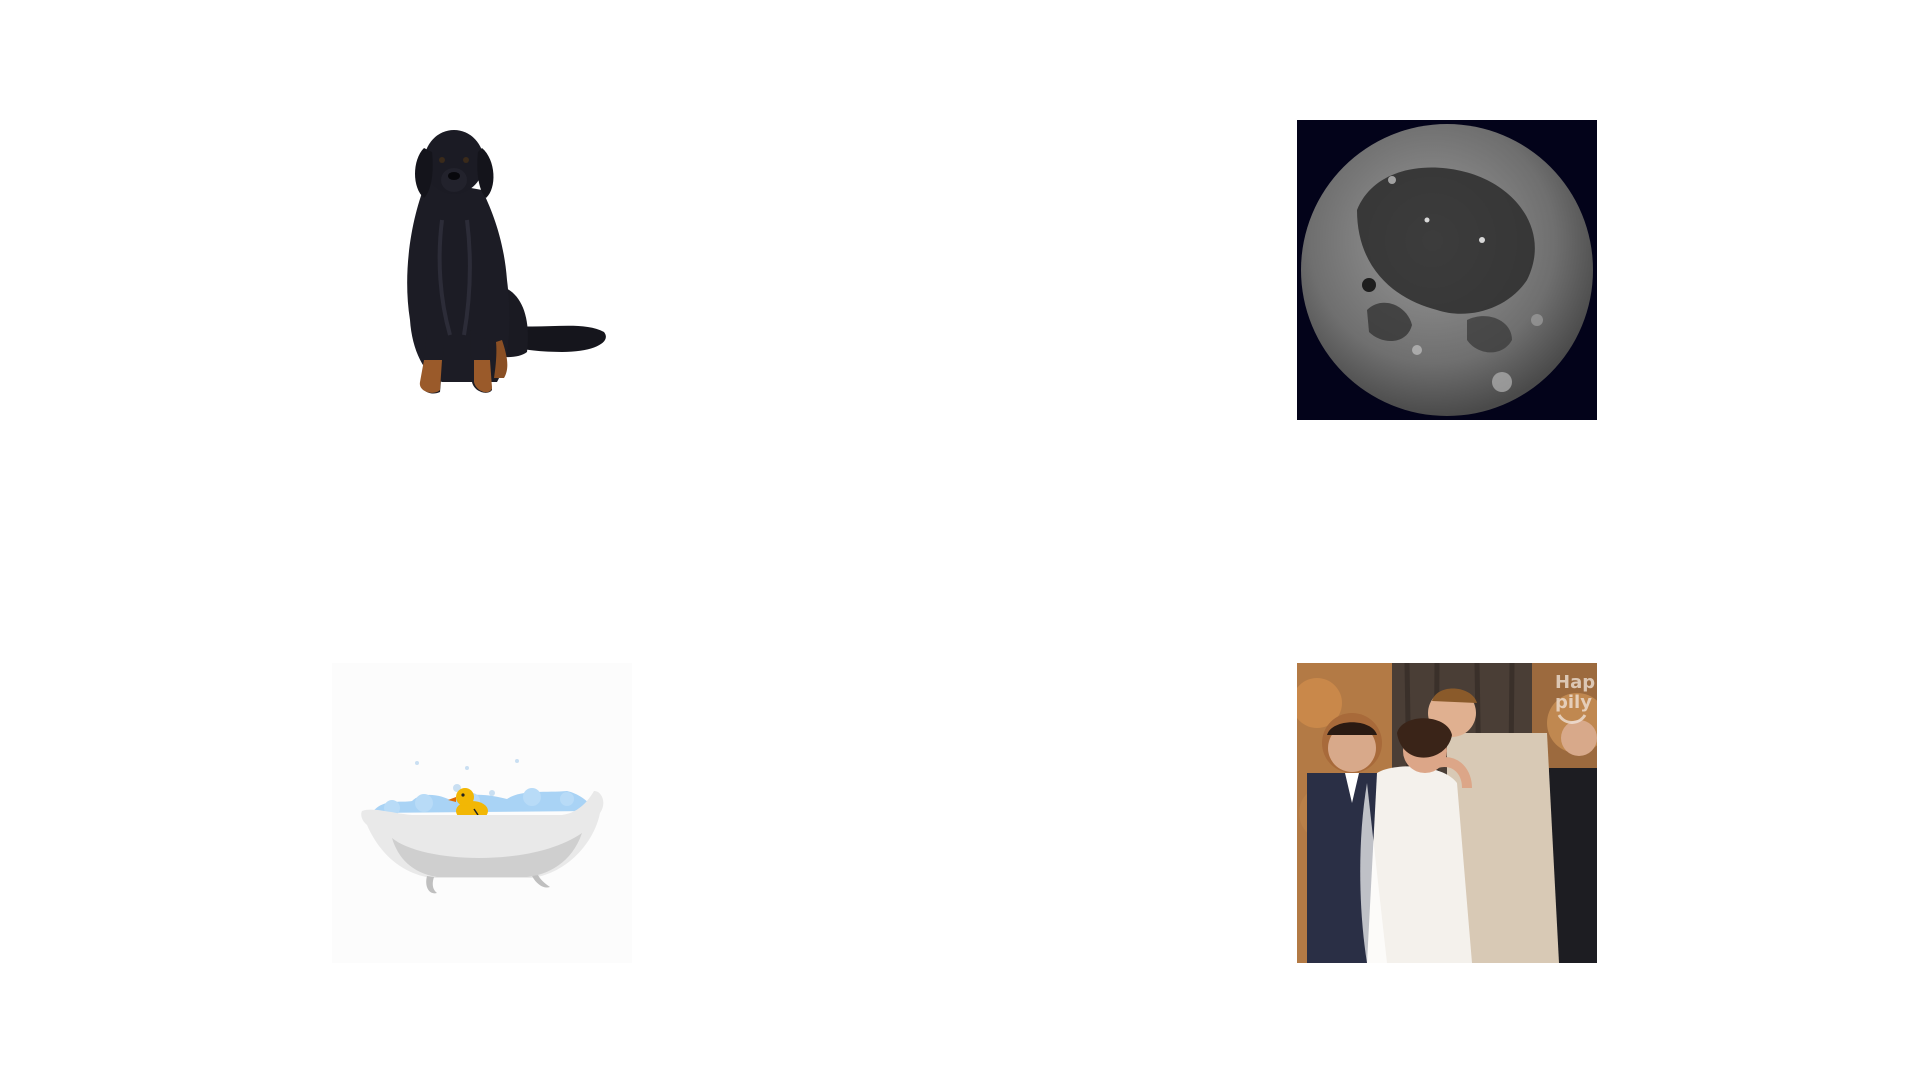 This screenshot has width=1920, height=1080. I want to click on bathtub-duck-icon, so click(482, 813).